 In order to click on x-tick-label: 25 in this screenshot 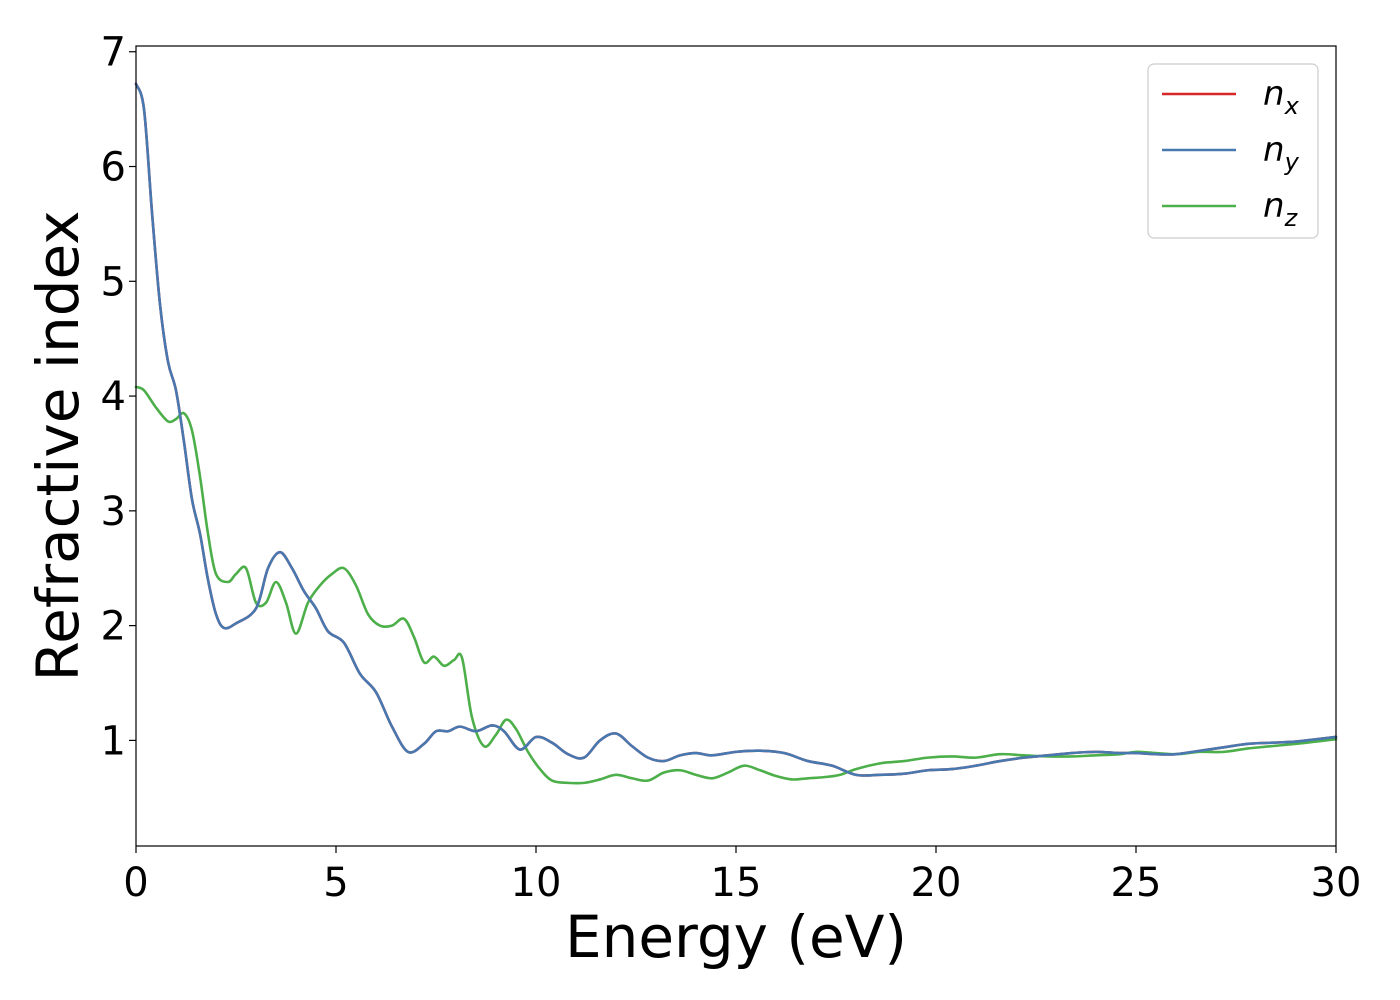, I will do `click(1136, 883)`.